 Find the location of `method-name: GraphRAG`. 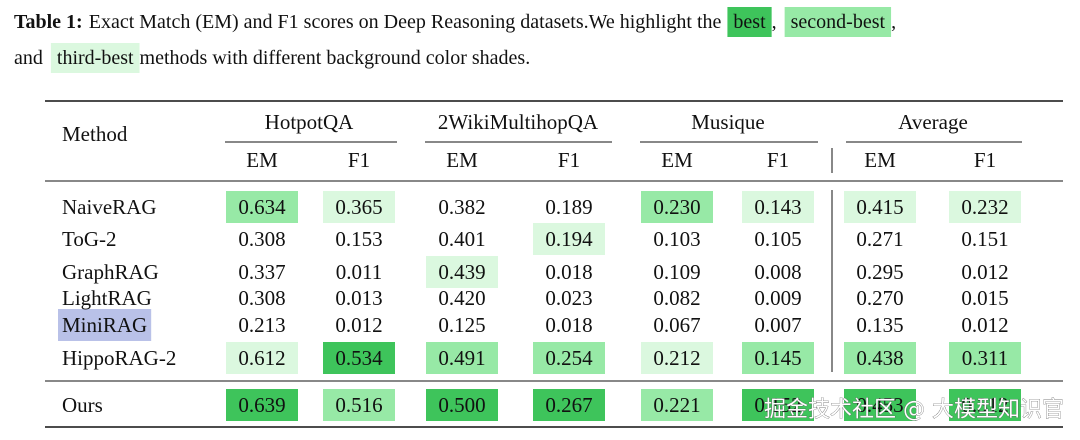

method-name: GraphRAG is located at coordinates (110, 272).